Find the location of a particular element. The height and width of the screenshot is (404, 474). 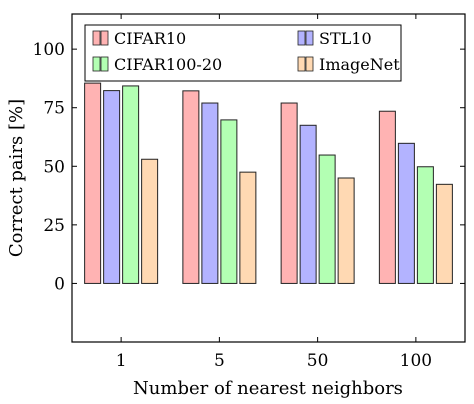

y-axis-label: Correct pairs [%] is located at coordinates (16, 178).